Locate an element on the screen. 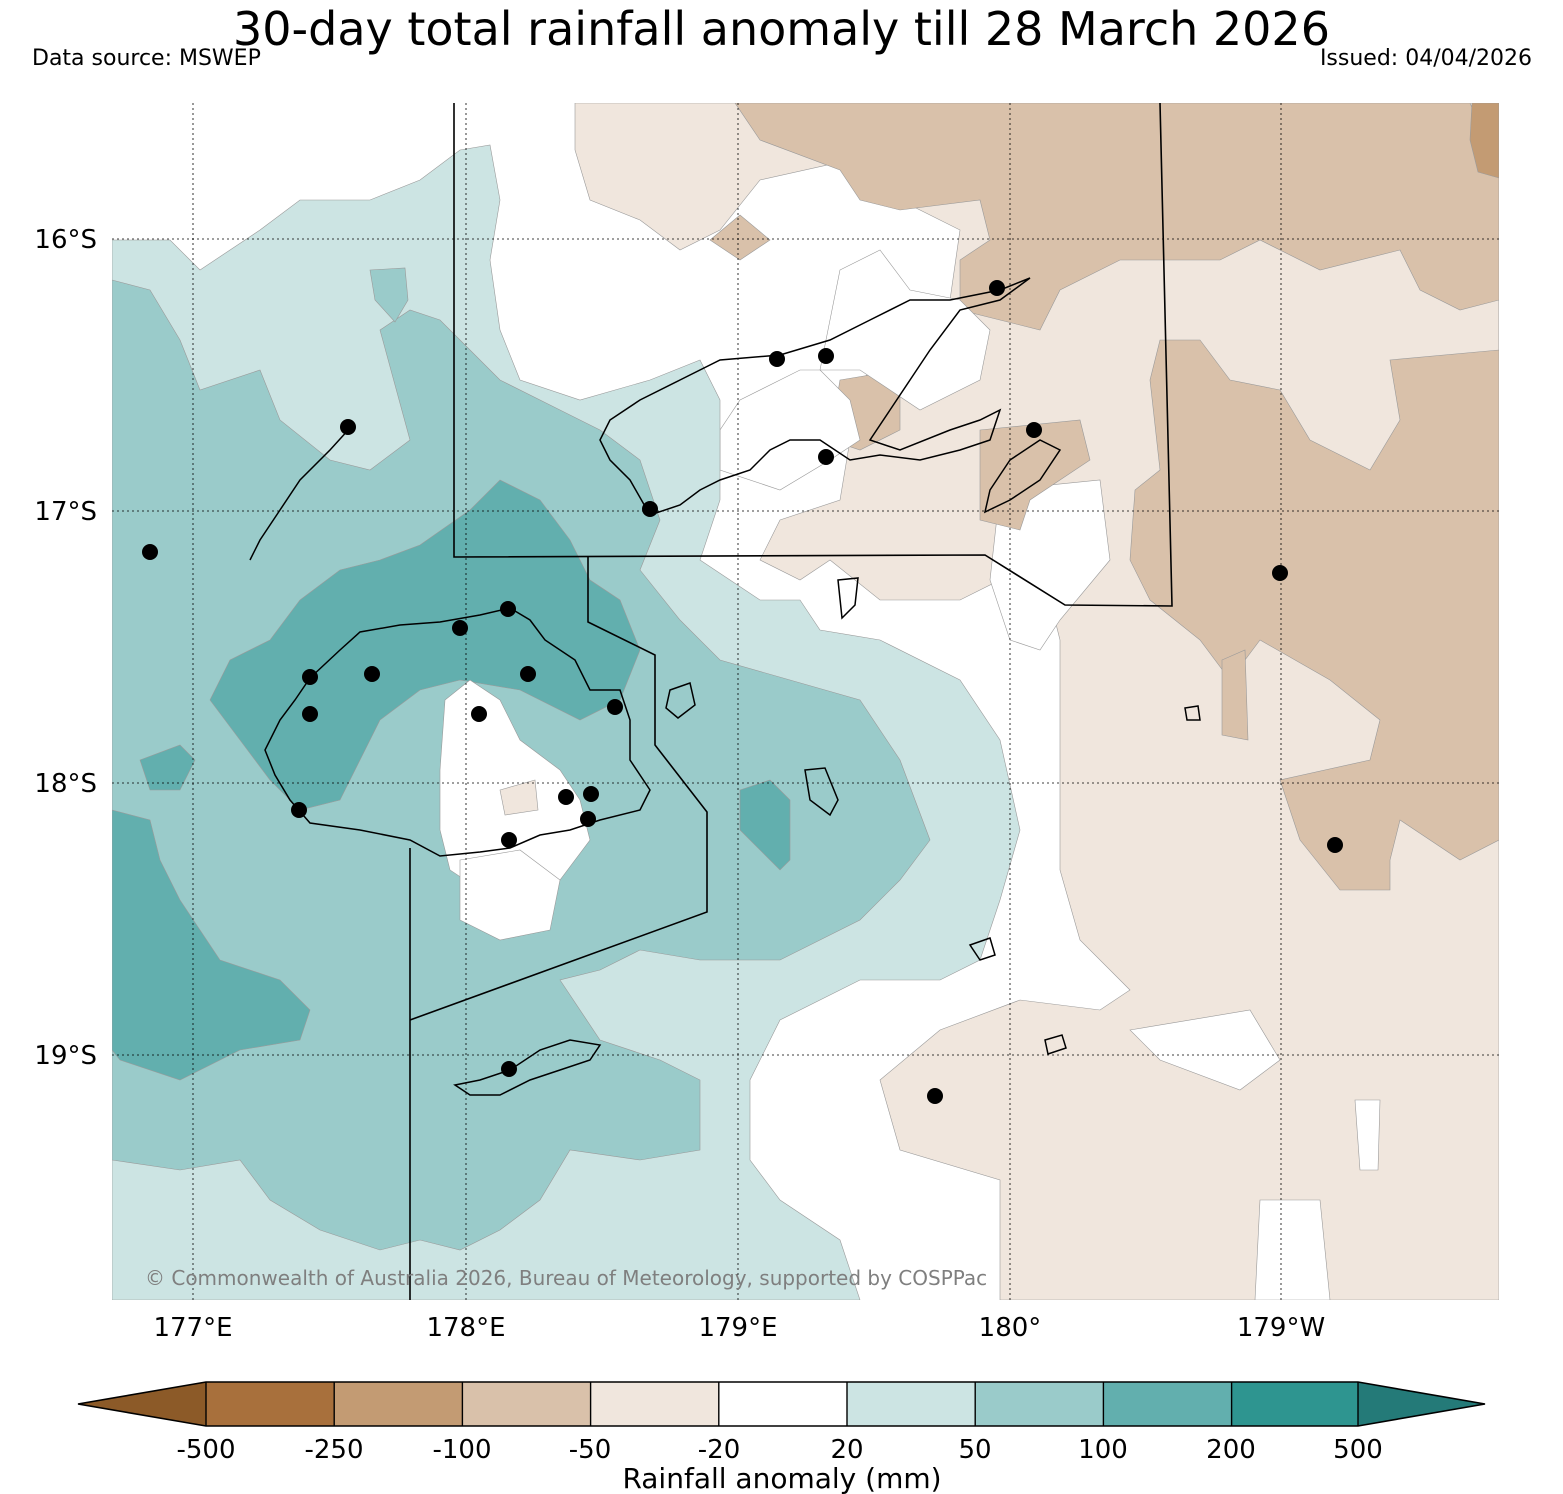 The image size is (1563, 1494). anomaly-zone-wet-medium-islet is located at coordinates (389, 295).